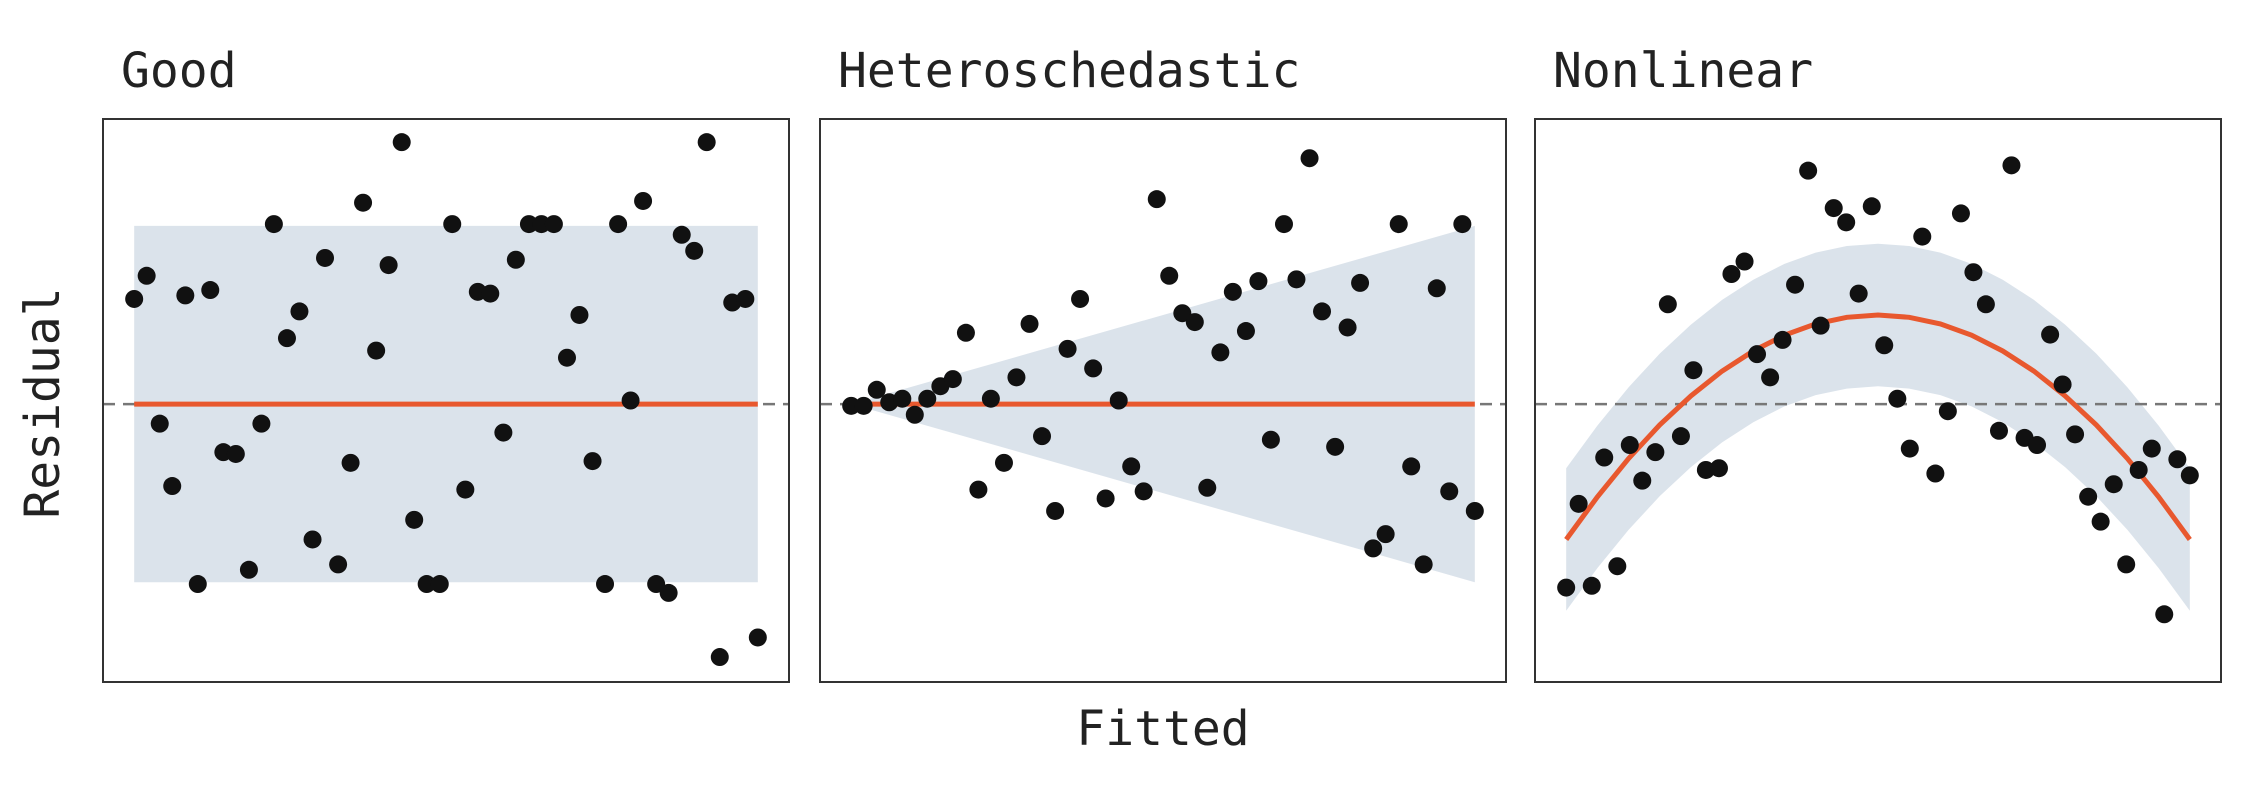  I want to click on x-axis-label: Fitted, so click(1162, 729).